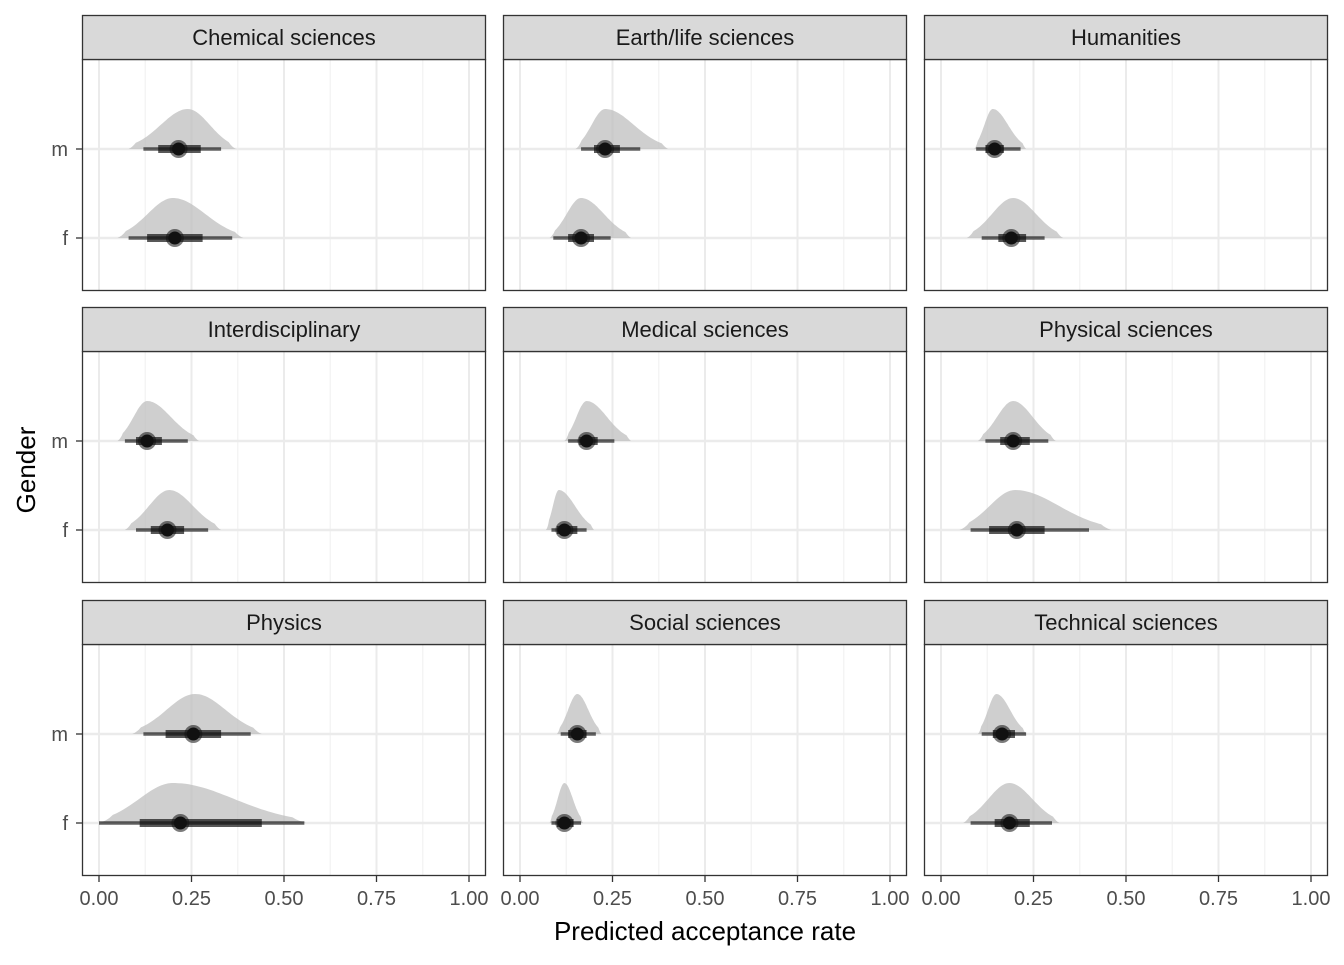  Describe the element at coordinates (705, 931) in the screenshot. I see `x-axis-title: Predicted acceptance rate` at that location.